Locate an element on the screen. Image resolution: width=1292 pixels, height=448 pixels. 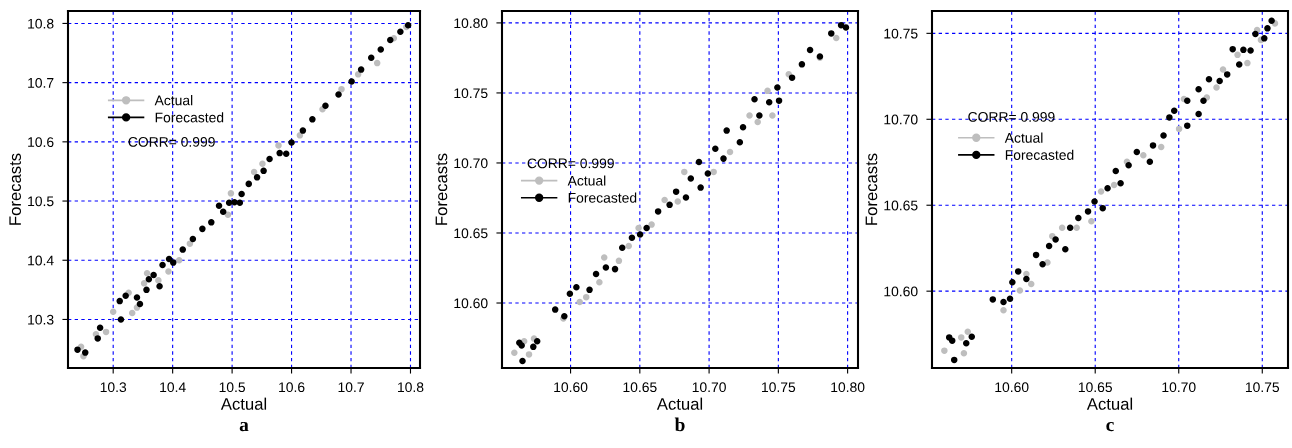
x-axis-title: Actual is located at coordinates (679, 403).